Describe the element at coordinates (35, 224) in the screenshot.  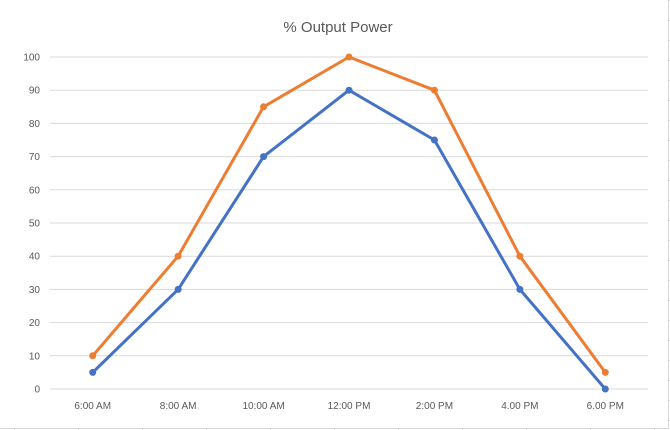
I see `y-tick-label: 50` at that location.